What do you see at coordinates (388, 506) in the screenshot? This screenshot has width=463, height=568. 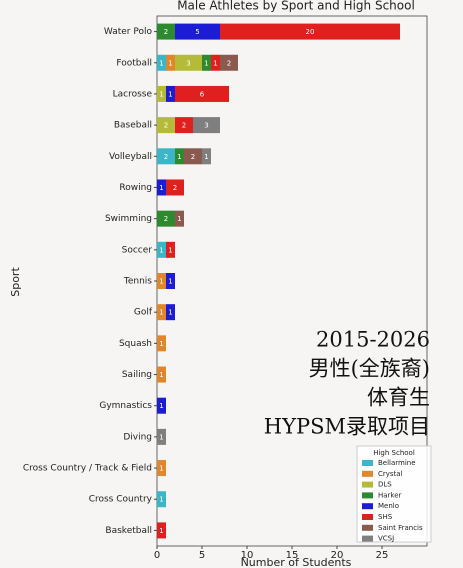 I see `legend-label: Menlo` at bounding box center [388, 506].